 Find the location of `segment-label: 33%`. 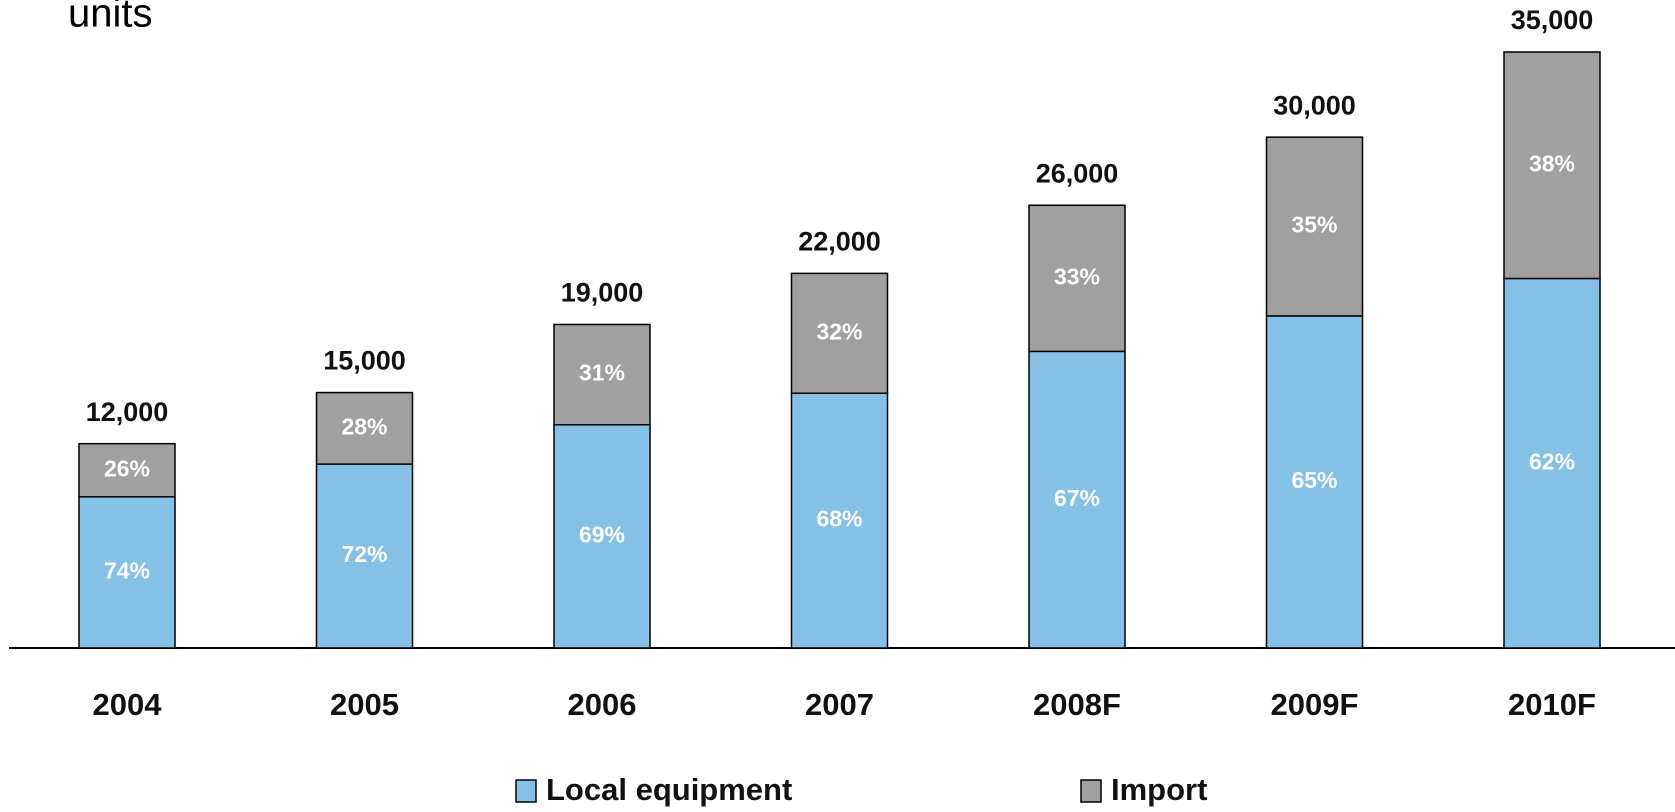

segment-label: 33% is located at coordinates (1077, 276).